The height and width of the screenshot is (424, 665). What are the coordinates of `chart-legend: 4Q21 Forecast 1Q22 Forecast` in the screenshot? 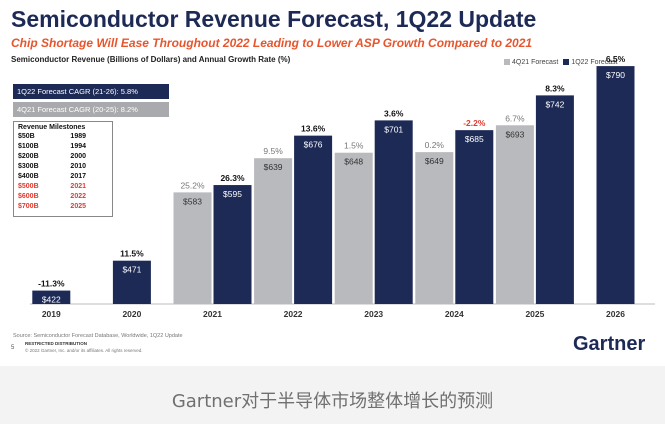 It's located at (561, 62).